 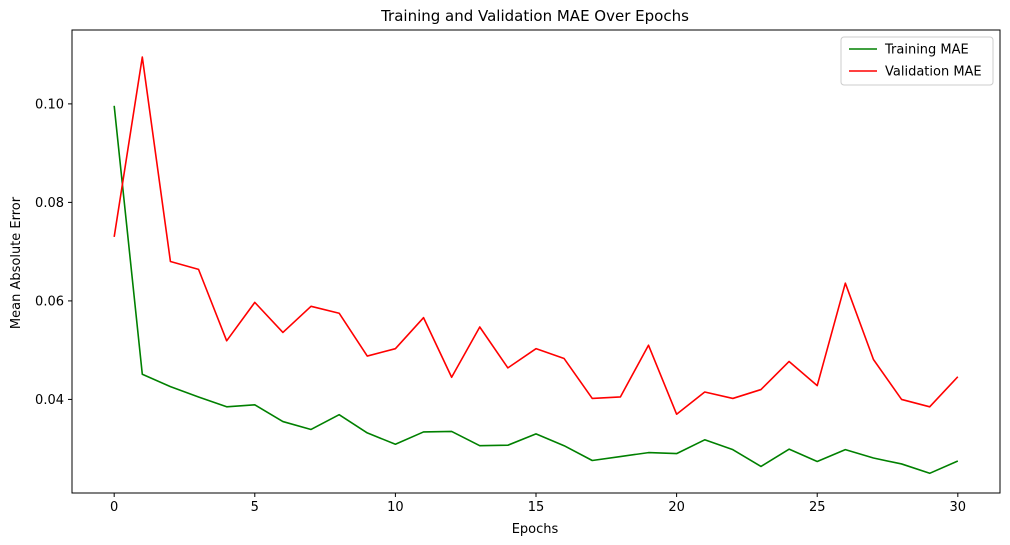 I want to click on y-axis-label: Mean Absolute Error, so click(x=16, y=262).